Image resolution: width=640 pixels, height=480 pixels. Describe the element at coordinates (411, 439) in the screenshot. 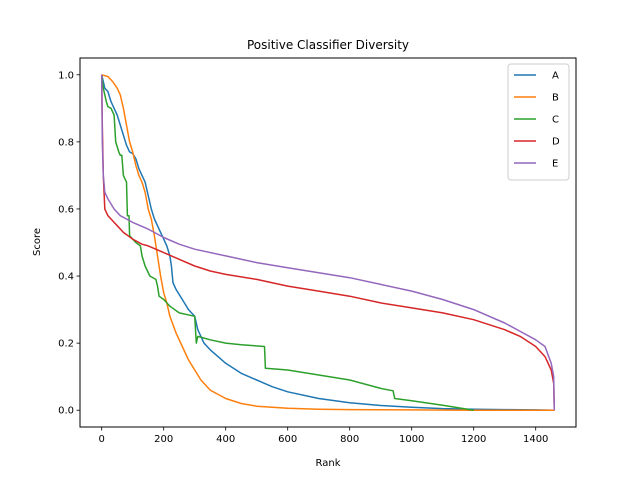

I see `x-tick-label: 1000` at that location.